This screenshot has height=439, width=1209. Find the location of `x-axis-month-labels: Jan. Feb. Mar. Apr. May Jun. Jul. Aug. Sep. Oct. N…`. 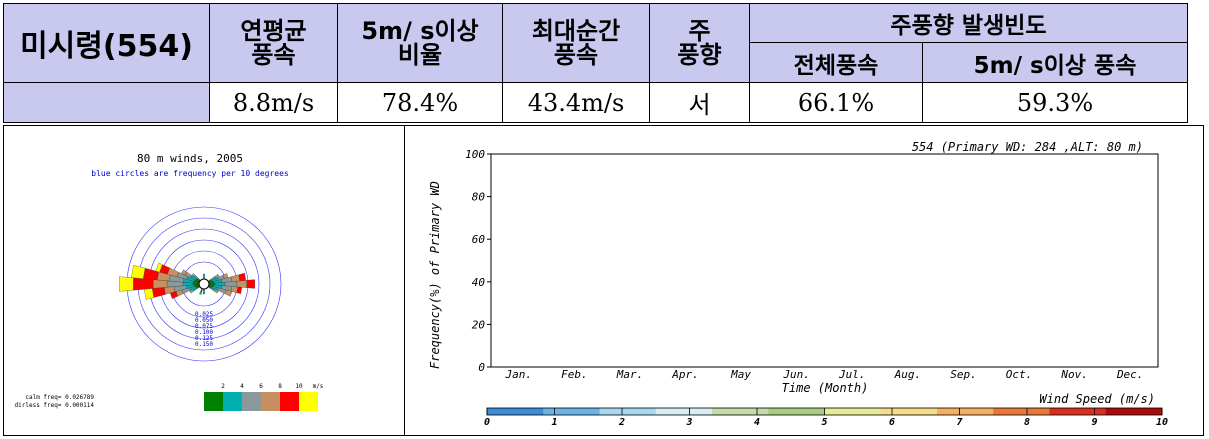

x-axis-month-labels: Jan. Feb. Mar. Apr. May Jun. Jul. Aug. Sep. Oct. N… is located at coordinates (824, 374).